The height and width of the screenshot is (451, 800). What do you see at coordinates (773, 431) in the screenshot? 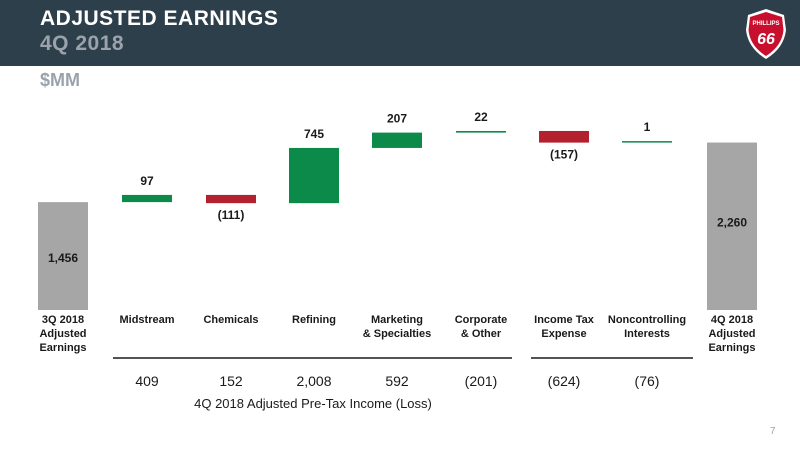
I see `page-number: 7` at bounding box center [773, 431].